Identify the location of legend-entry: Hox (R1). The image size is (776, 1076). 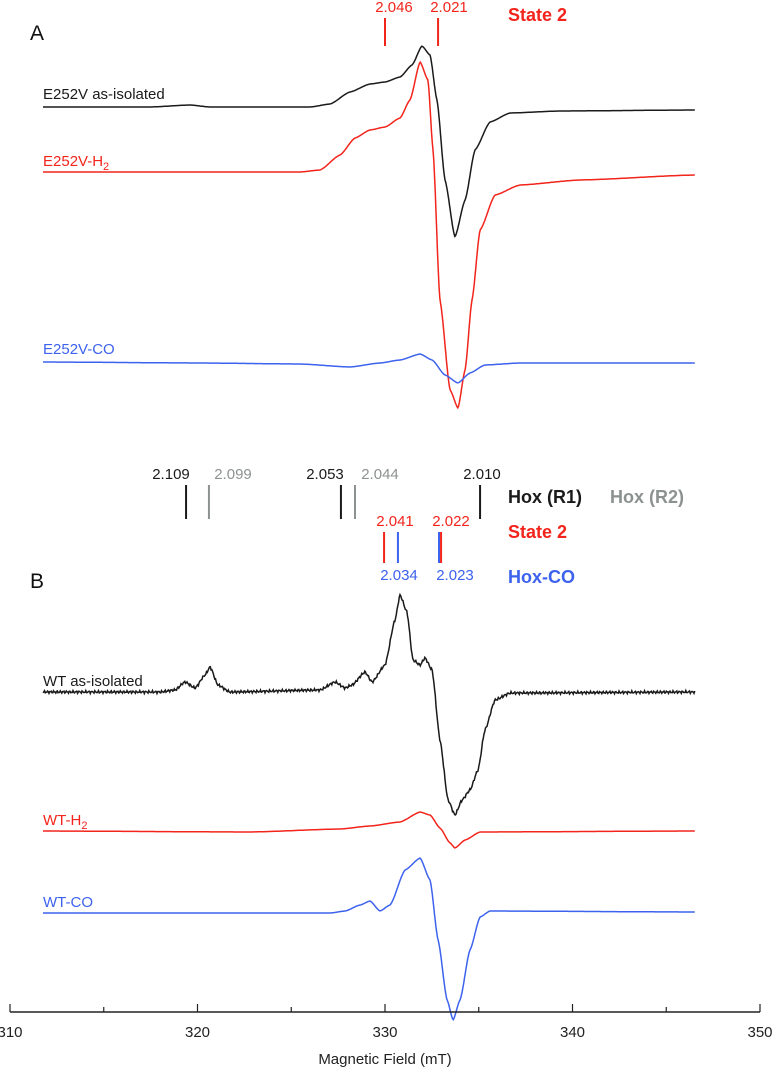
(545, 497).